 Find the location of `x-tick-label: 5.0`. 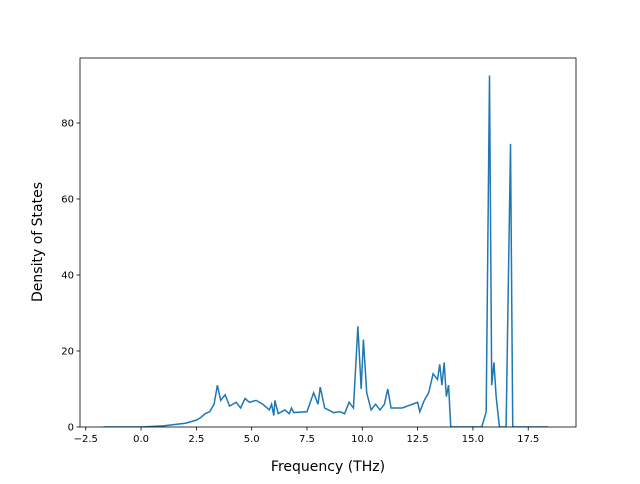

x-tick-label: 5.0 is located at coordinates (252, 439).